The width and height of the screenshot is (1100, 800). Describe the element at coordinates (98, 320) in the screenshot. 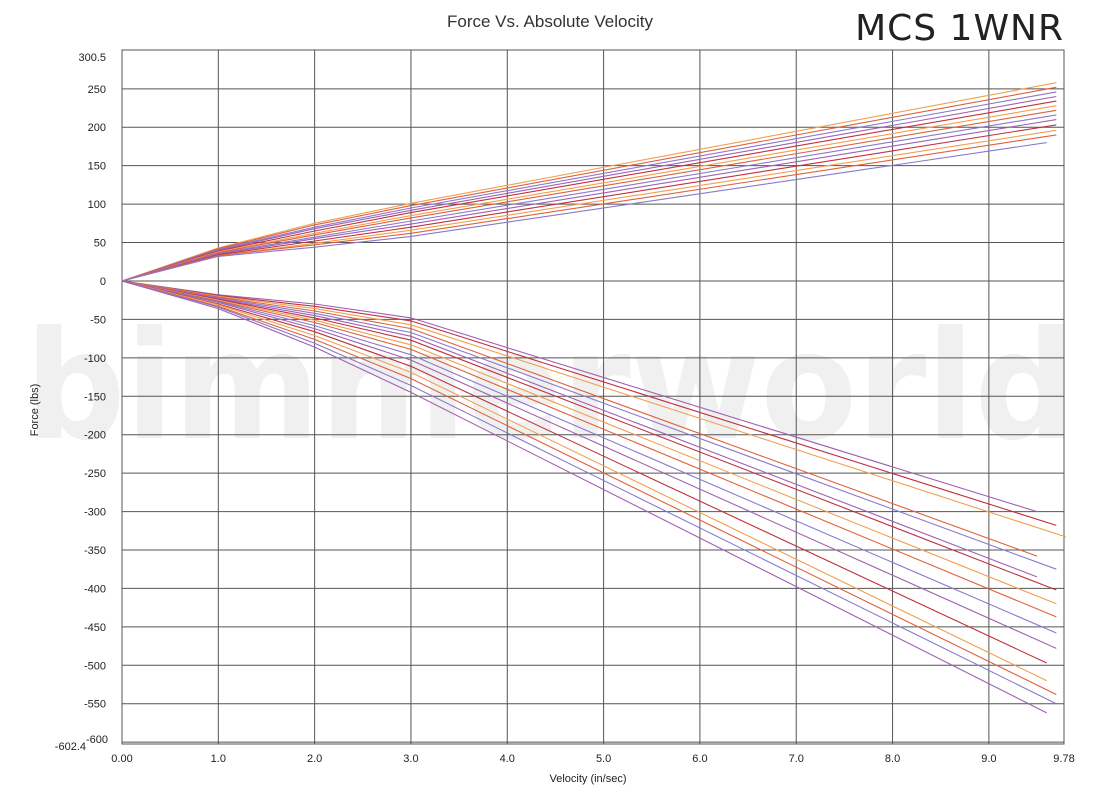

I see `y-tick-label: -50` at that location.